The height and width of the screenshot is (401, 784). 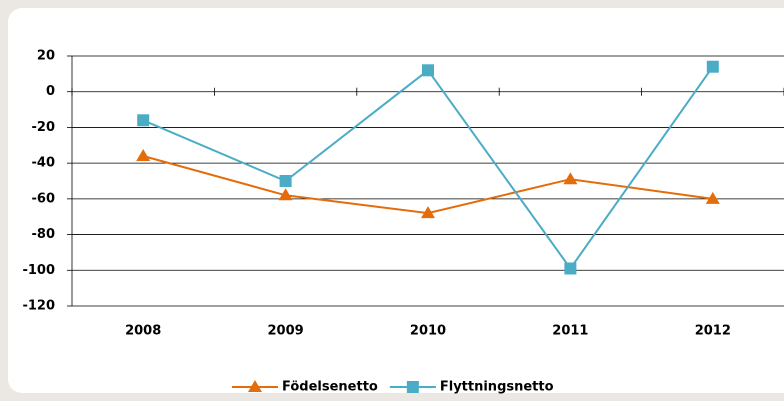 What do you see at coordinates (713, 331) in the screenshot?
I see `x-tick-label: 2012` at bounding box center [713, 331].